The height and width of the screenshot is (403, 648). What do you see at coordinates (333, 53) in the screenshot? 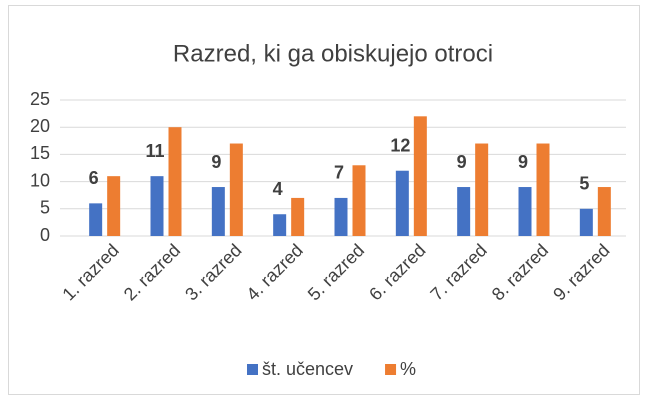
I see `chart-title: Razred, ki ga obiskujejo otroci` at bounding box center [333, 53].